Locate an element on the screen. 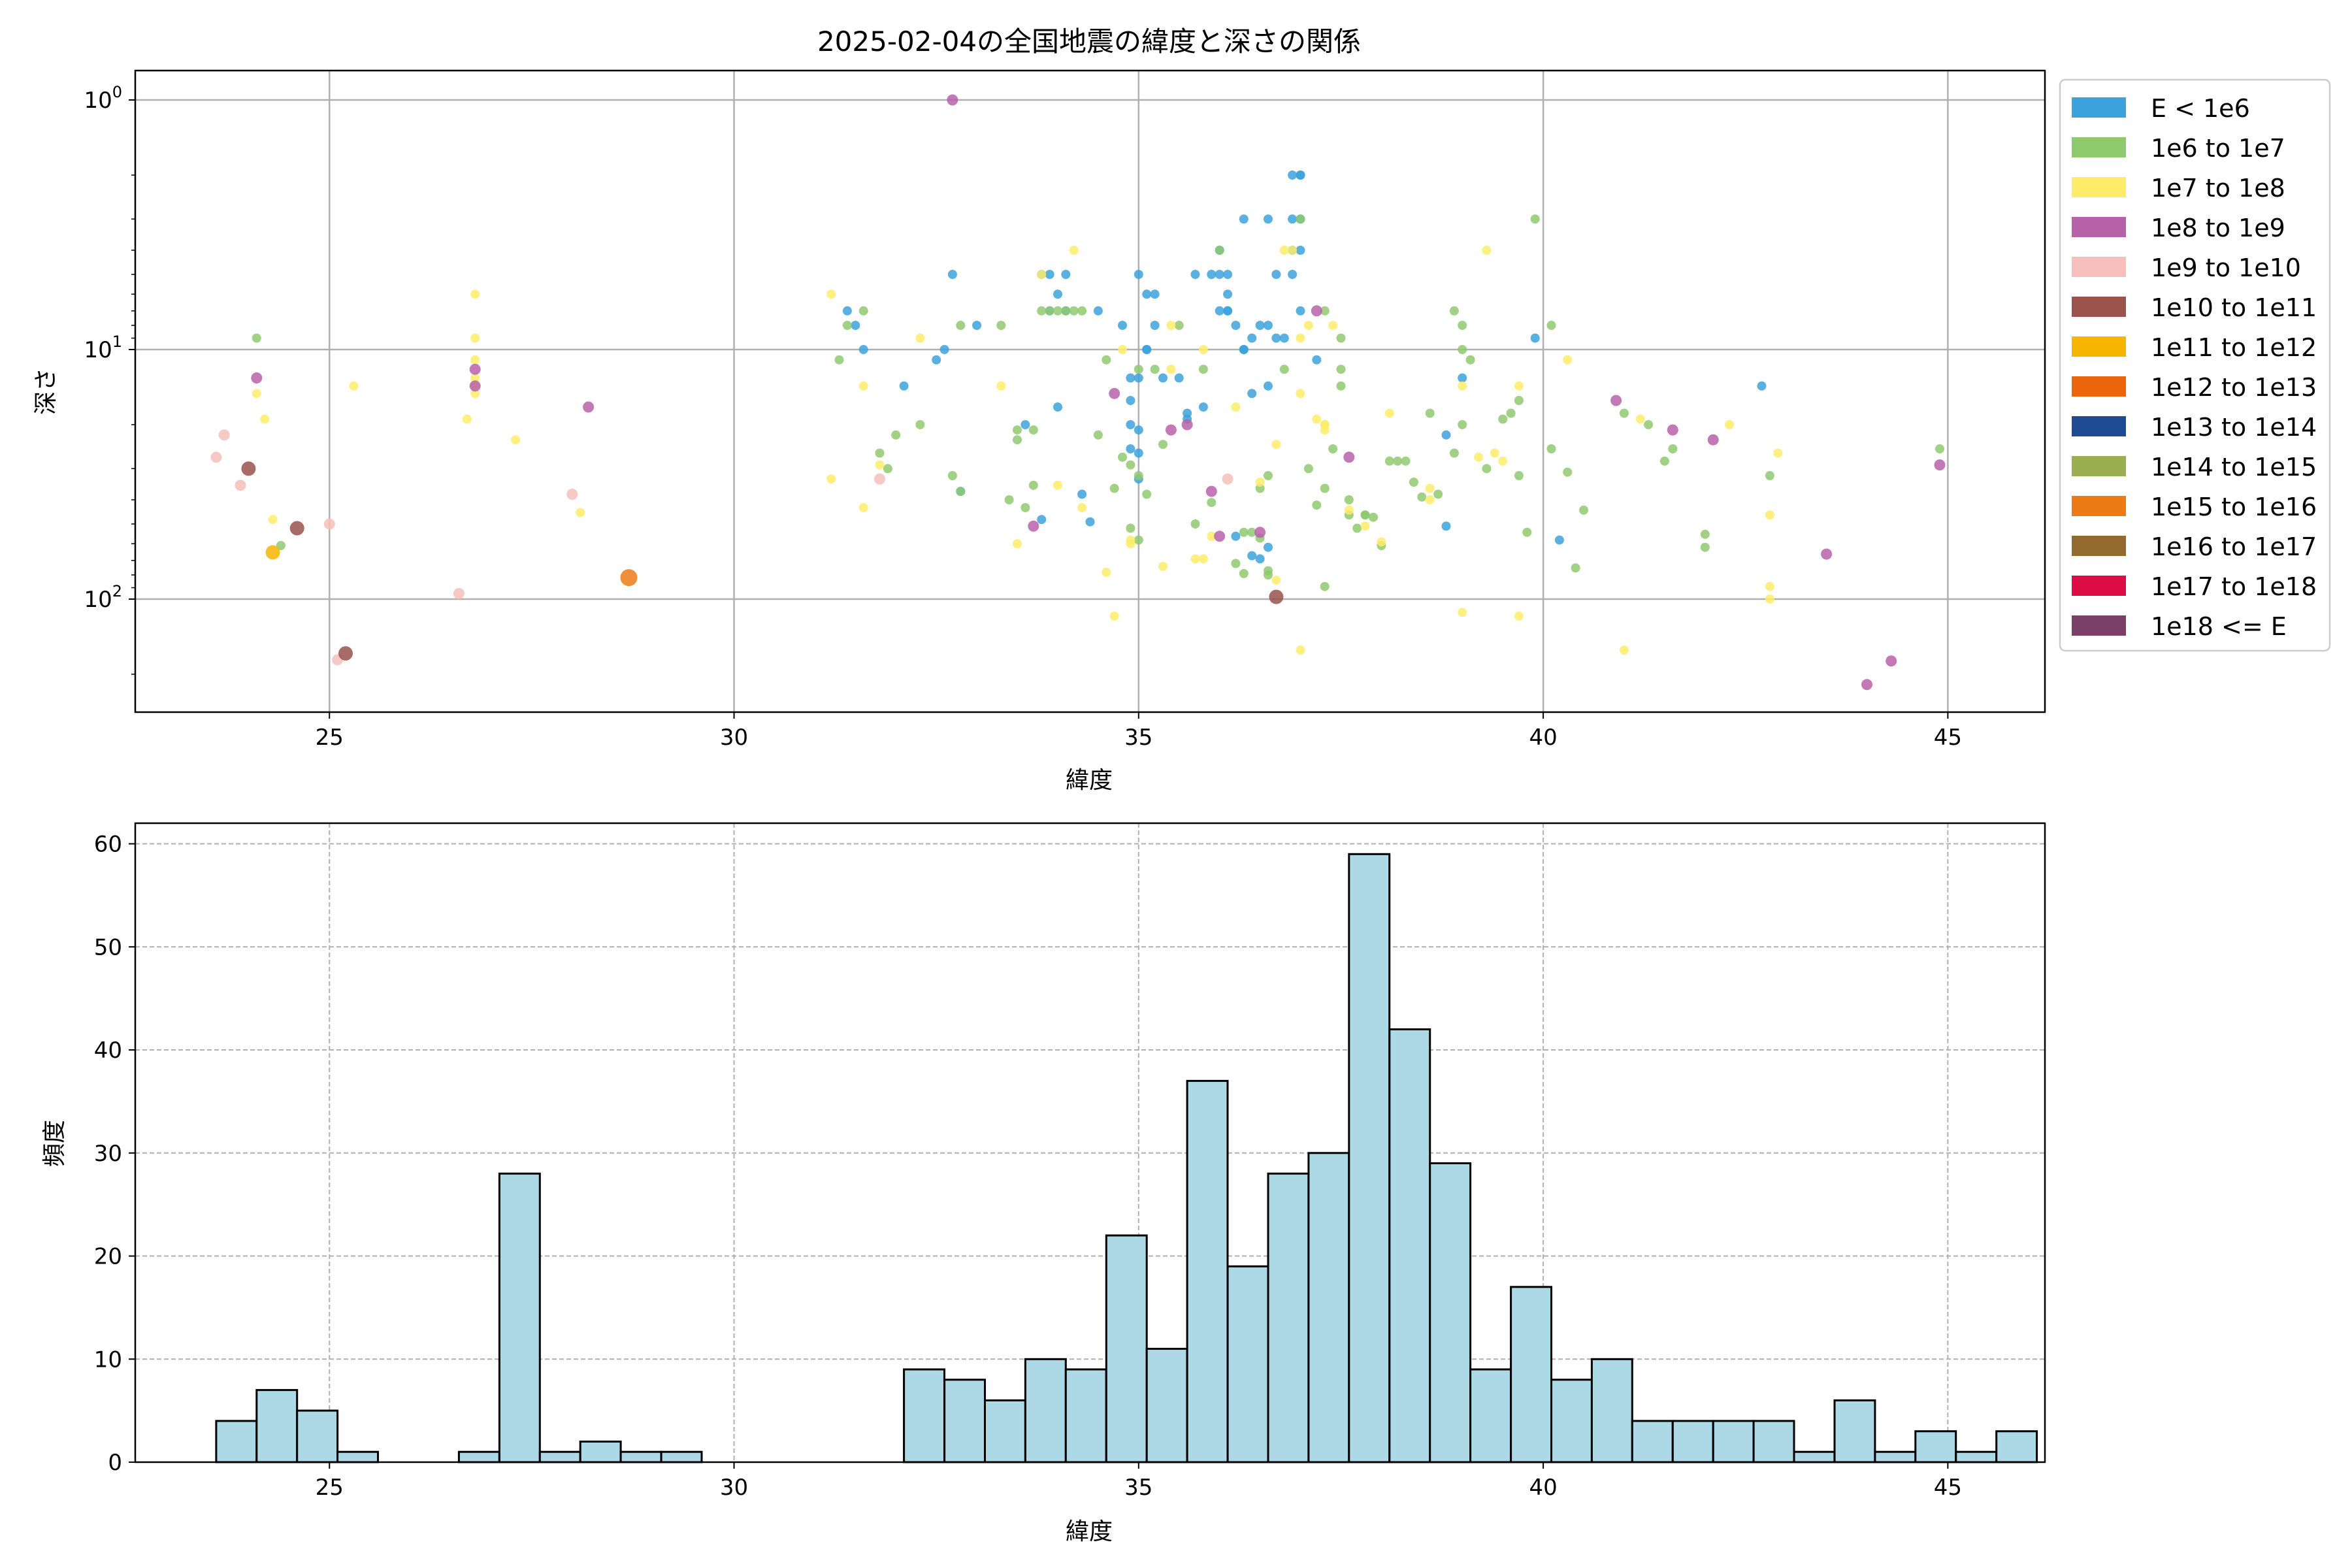  scatter-x-tick-label: 30 is located at coordinates (734, 738).